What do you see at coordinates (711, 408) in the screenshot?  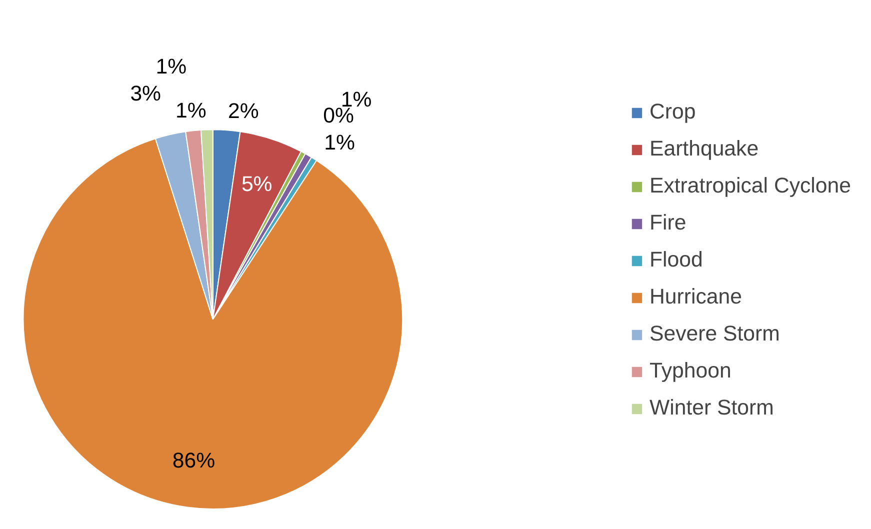 I see `legend-label: Winter Storm` at bounding box center [711, 408].